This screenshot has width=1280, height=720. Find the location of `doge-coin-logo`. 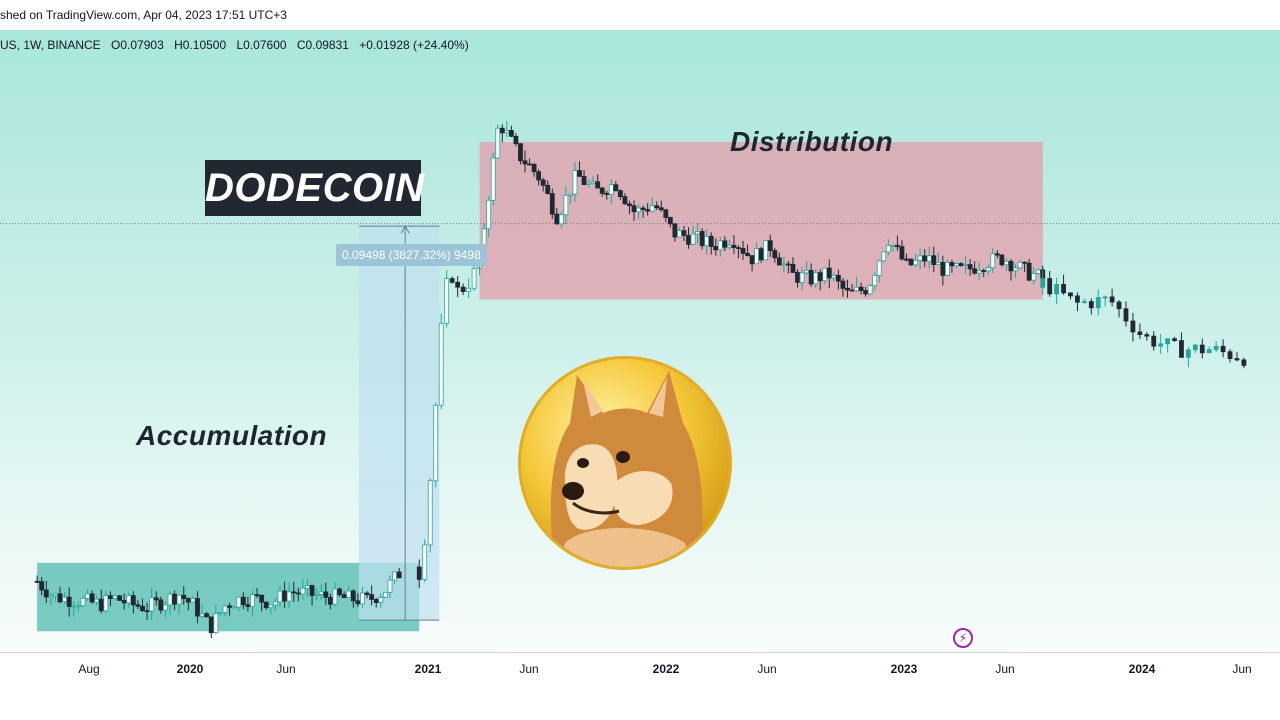

doge-coin-logo is located at coordinates (625, 463).